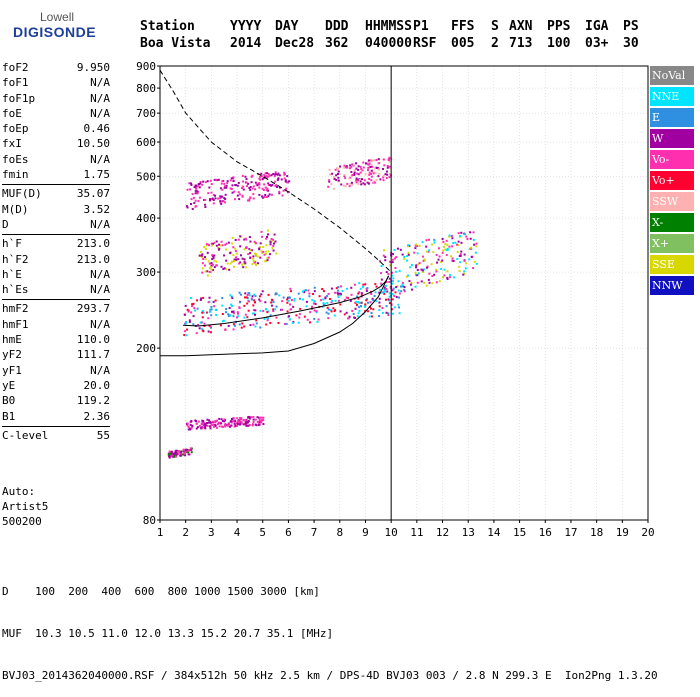 The height and width of the screenshot is (697, 700). What do you see at coordinates (672, 181) in the screenshot?
I see `legend: NoVal NNE E W Vo- Vo+ SSW X- X+ SSE NNW` at bounding box center [672, 181].